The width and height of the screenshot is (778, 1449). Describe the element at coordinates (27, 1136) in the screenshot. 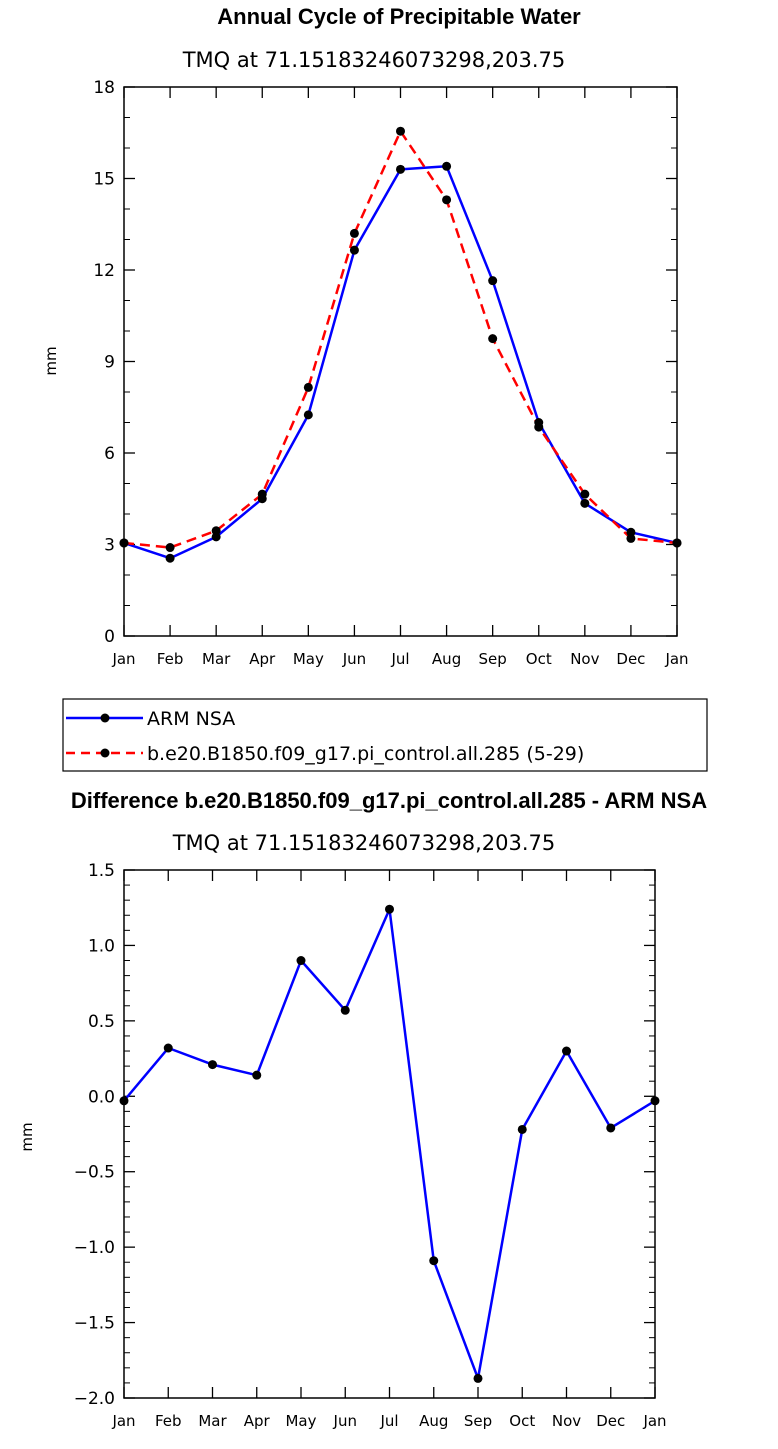

I see `chart2-y-axis-label: mm` at that location.